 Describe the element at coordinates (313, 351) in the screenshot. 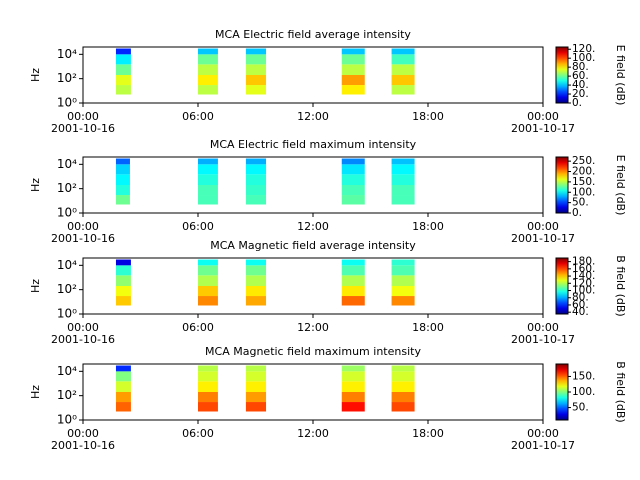

I see `panel-title: MCA Magnetic field maximum intensity` at that location.